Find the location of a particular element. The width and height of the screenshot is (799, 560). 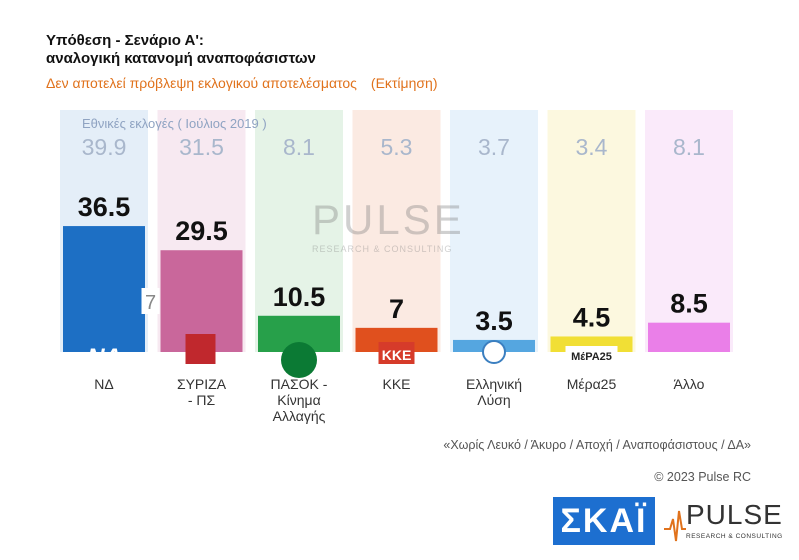

value-label: 36.5 is located at coordinates (104, 207).